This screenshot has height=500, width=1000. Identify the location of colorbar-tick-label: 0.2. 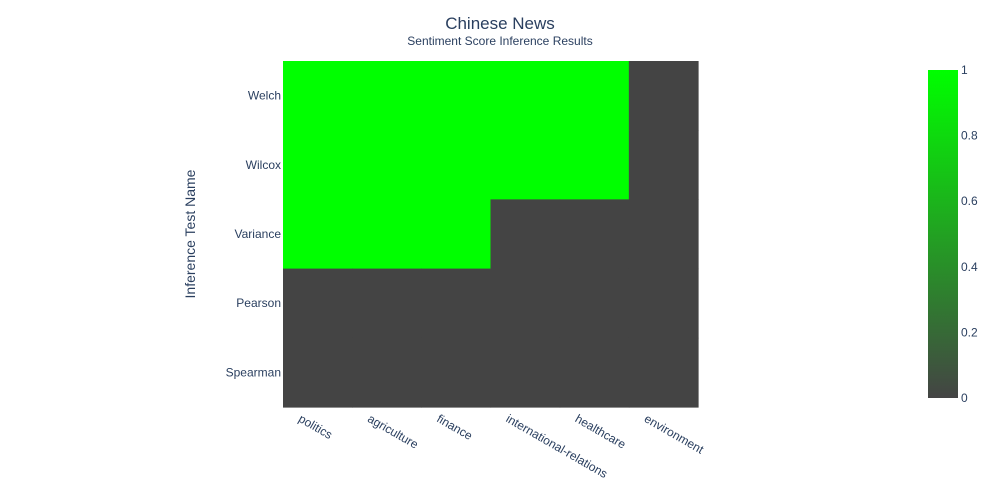
(969, 332).